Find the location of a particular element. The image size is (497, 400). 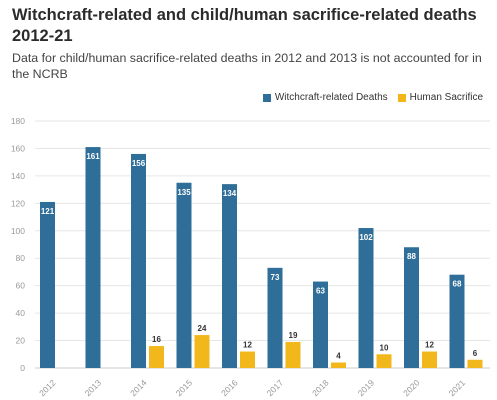

x-tick-label: 2016 is located at coordinates (229, 387).